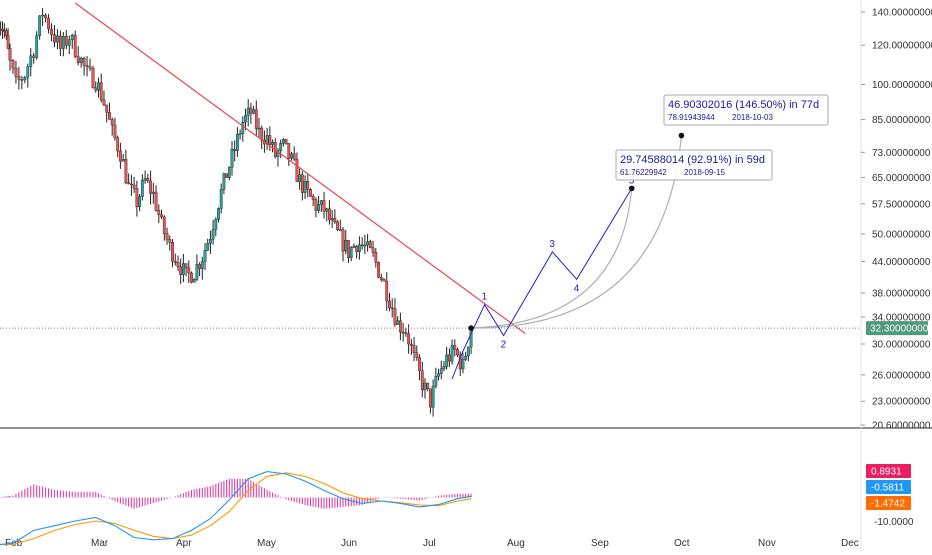 The image size is (932, 555). I want to click on x-axis-label: Apr, so click(184, 543).